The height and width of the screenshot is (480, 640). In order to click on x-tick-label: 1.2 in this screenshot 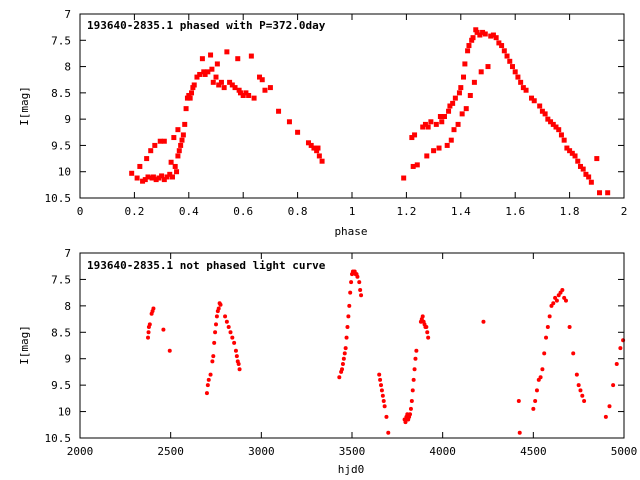, I will do `click(406, 211)`.